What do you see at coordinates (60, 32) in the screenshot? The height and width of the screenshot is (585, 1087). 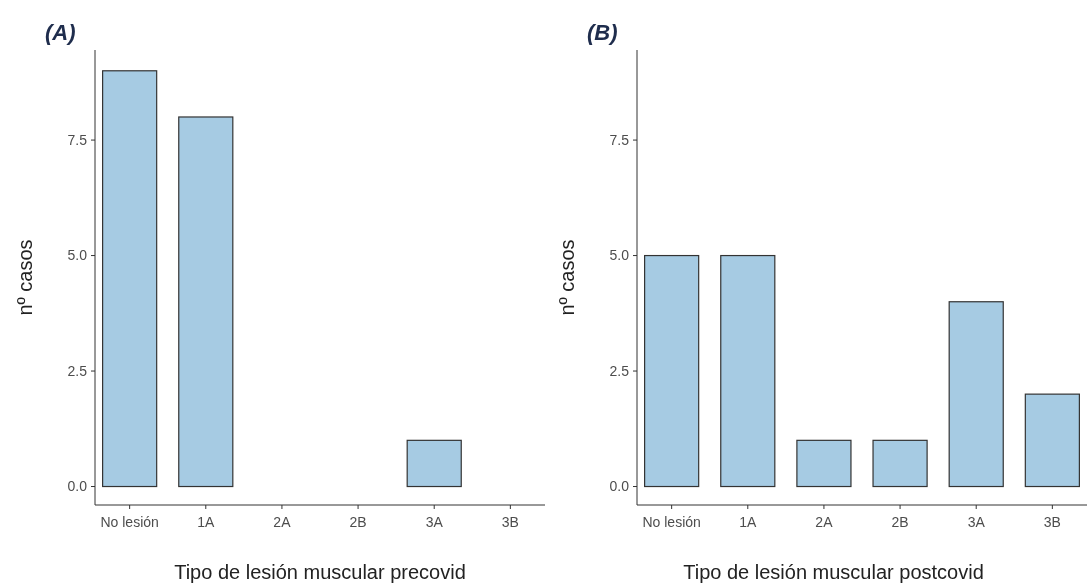 I see `chart-title: (A)` at bounding box center [60, 32].